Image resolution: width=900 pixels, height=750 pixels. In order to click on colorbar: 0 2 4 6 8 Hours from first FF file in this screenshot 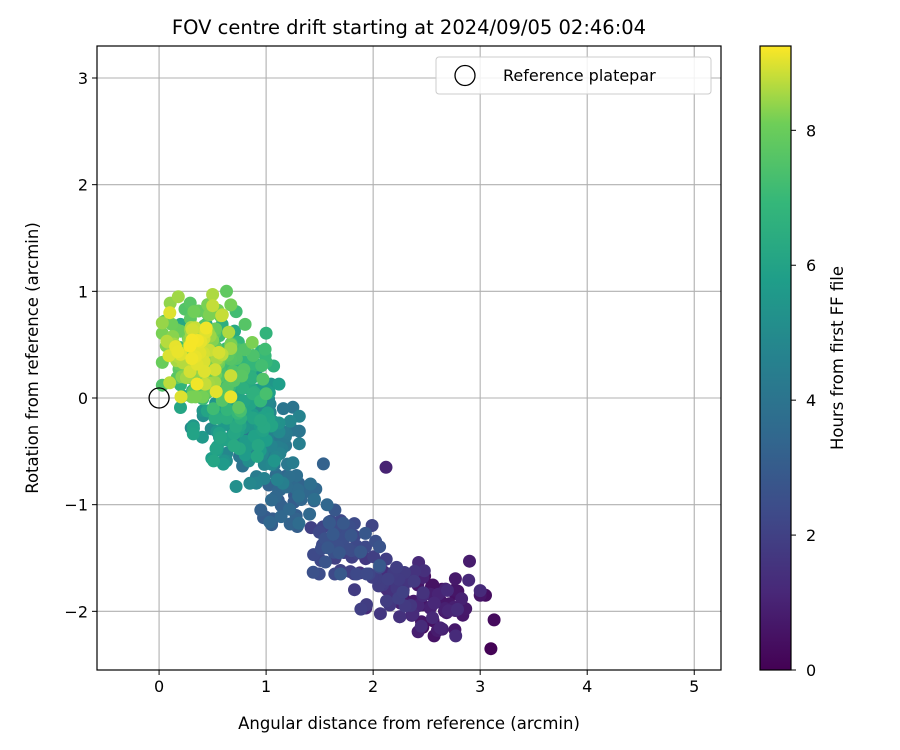, I will do `click(803, 362)`.